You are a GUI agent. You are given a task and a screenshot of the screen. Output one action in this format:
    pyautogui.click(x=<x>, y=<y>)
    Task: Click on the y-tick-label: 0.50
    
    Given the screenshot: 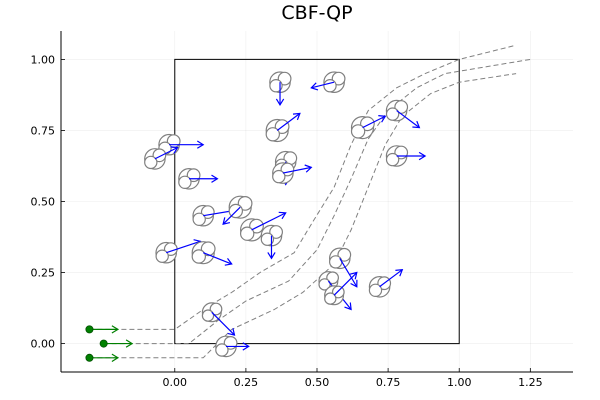 What is the action you would take?
    pyautogui.click(x=43, y=202)
    